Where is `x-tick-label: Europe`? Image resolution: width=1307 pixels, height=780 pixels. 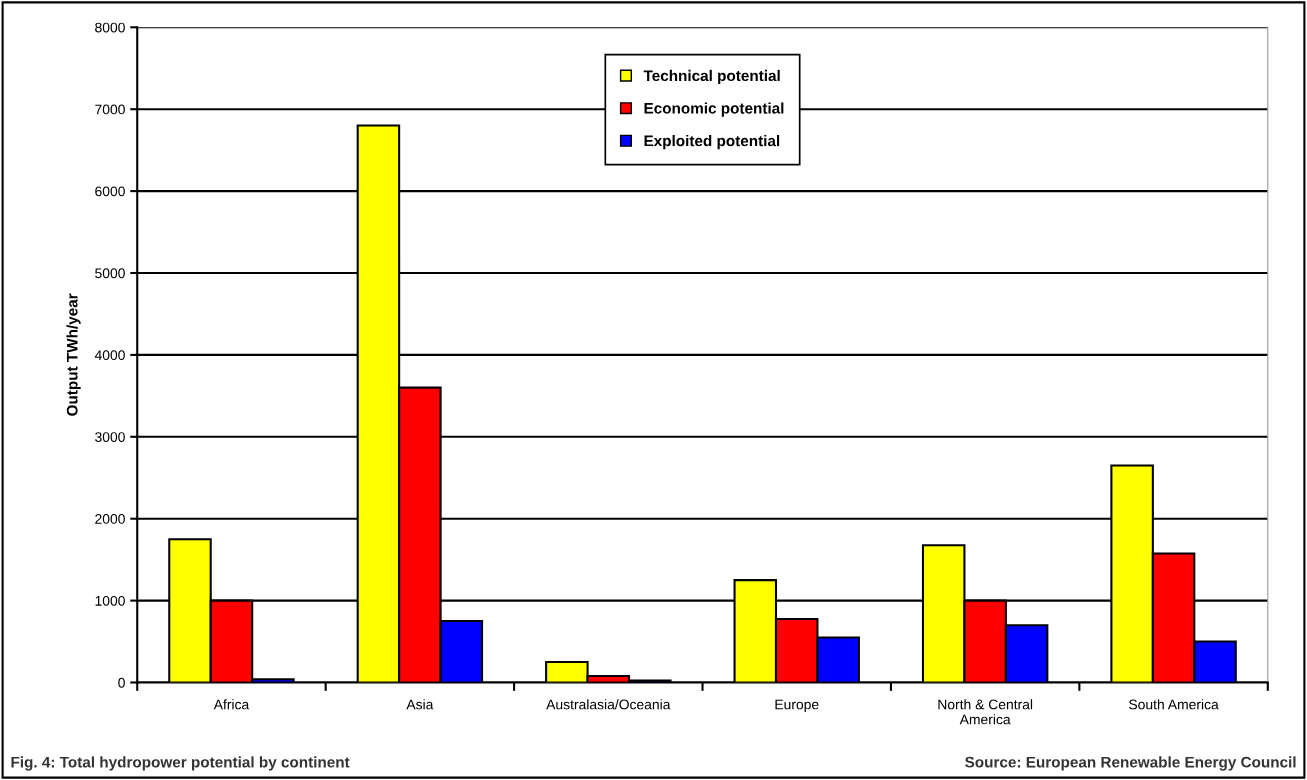
x-tick-label: Europe is located at coordinates (797, 706).